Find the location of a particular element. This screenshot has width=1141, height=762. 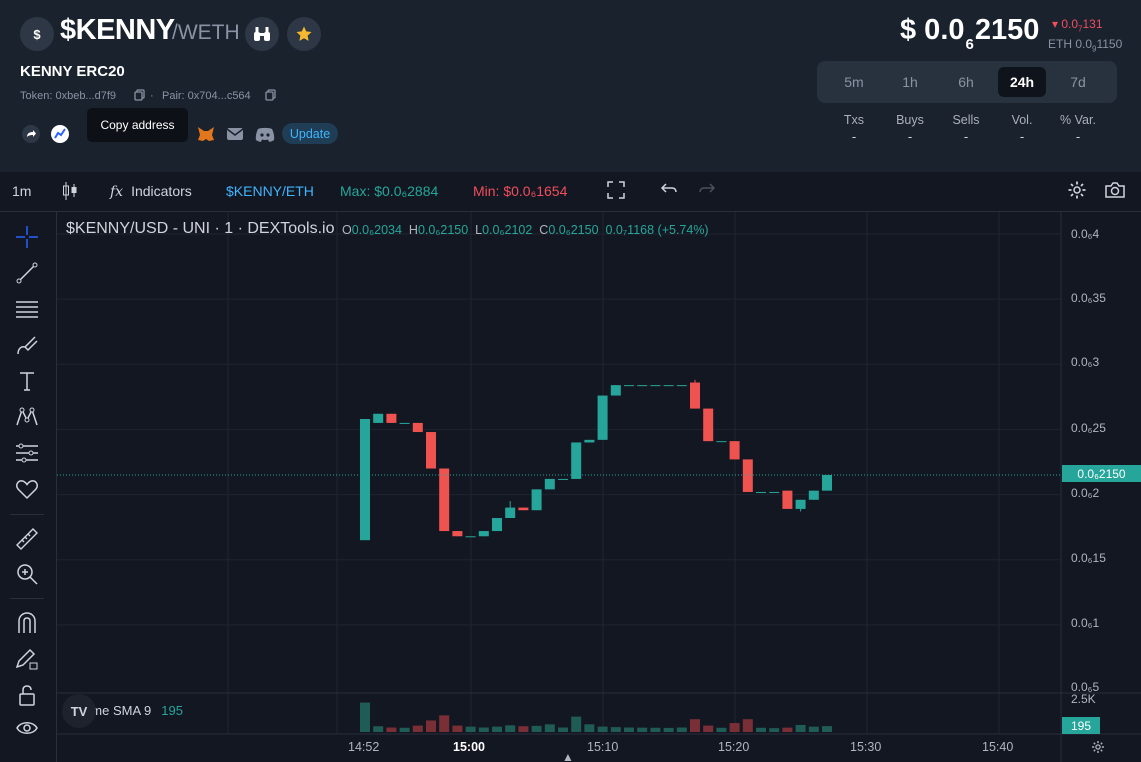

zoom-in-icon is located at coordinates (27, 574).